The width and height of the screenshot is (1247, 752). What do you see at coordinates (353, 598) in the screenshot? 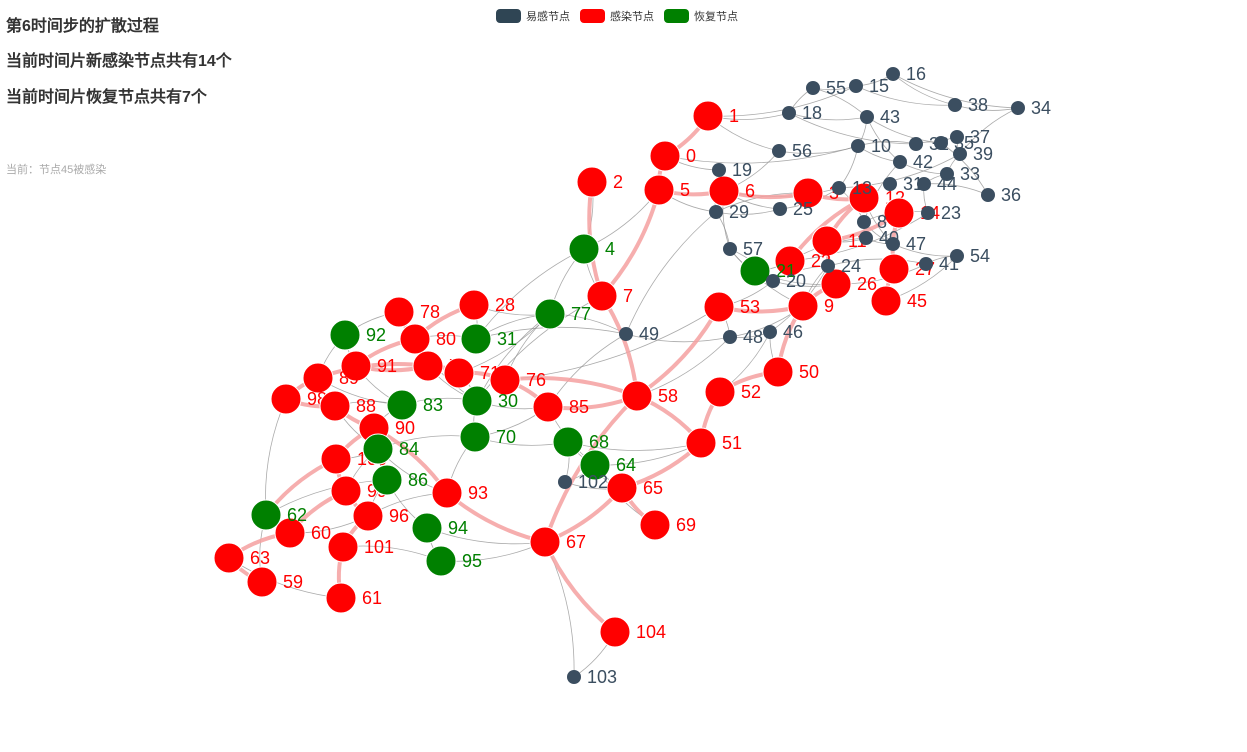
I see `graph-node: 61` at bounding box center [353, 598].